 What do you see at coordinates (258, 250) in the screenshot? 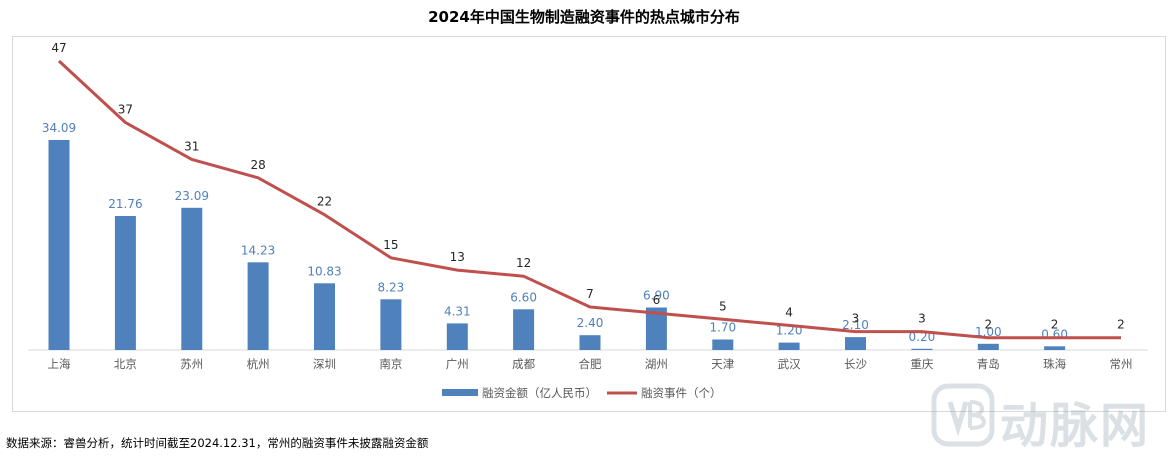
I see `bar-value-label: 14.23` at bounding box center [258, 250].